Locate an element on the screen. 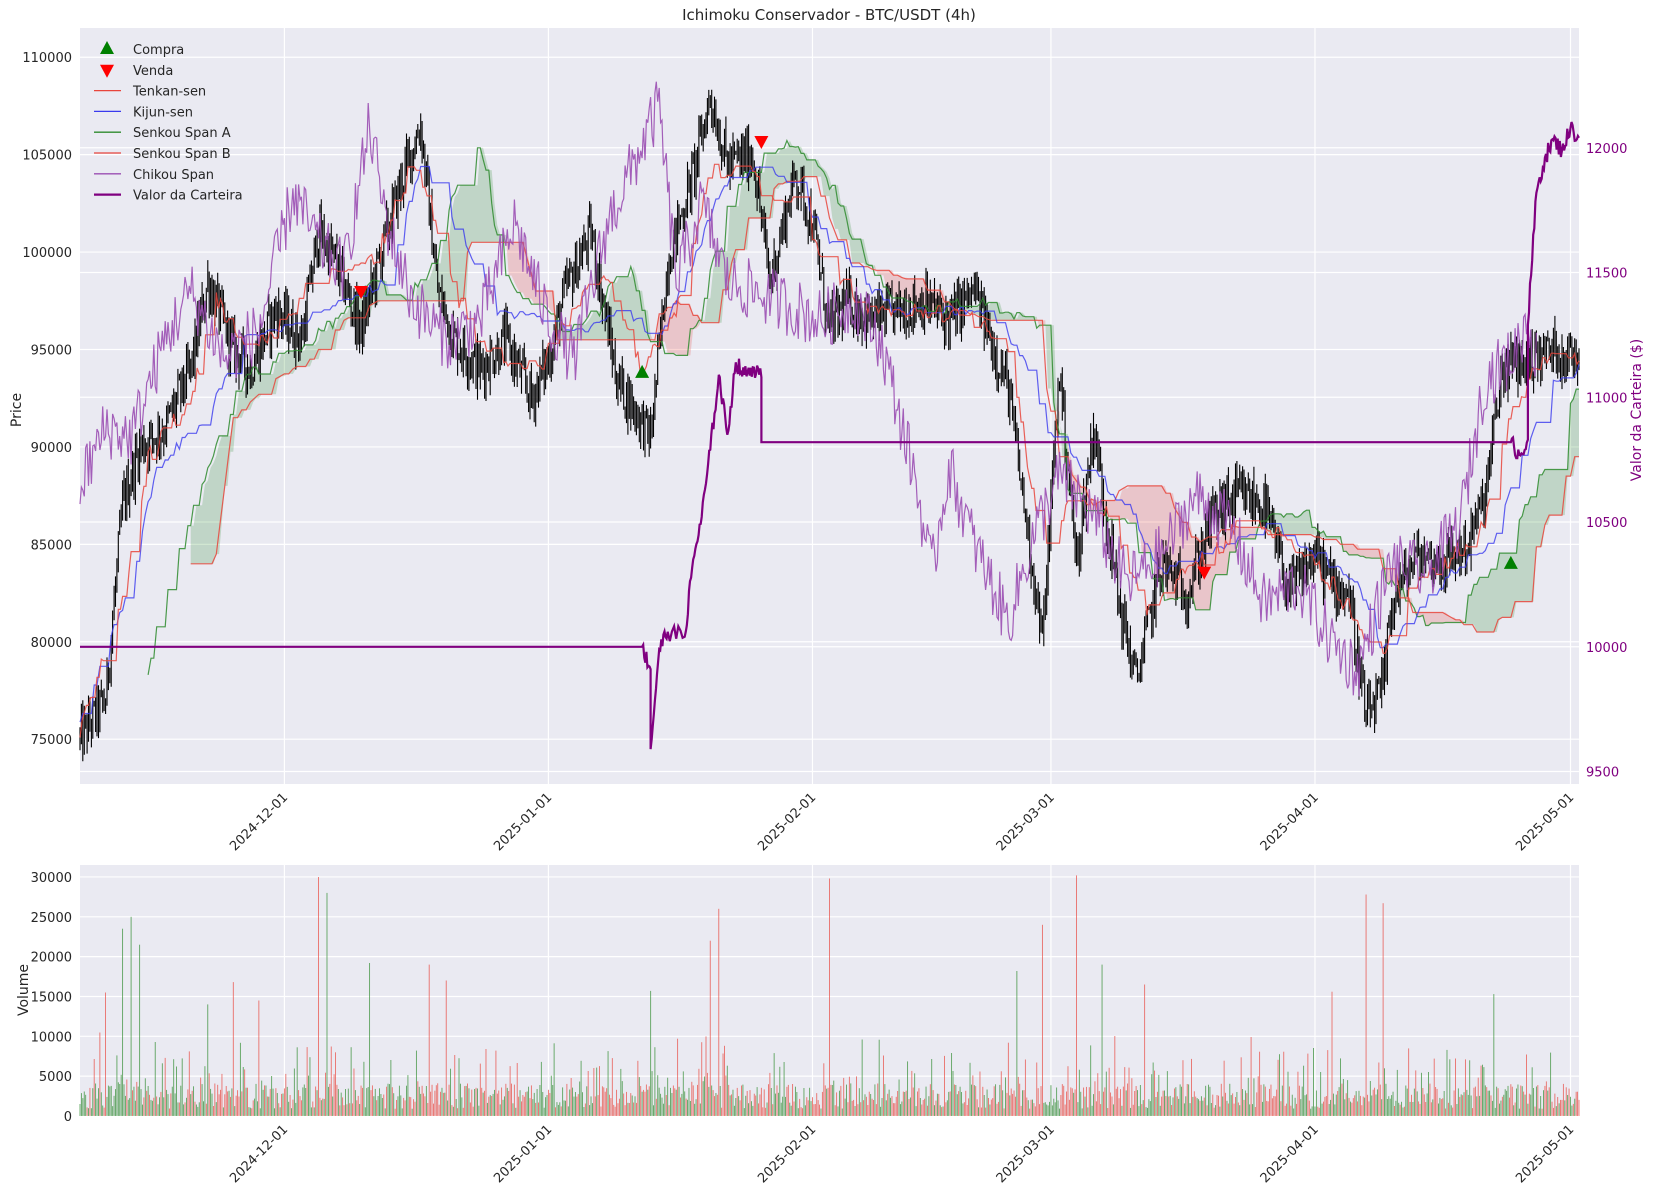  legend-item: Senkou Span A is located at coordinates (162, 133).